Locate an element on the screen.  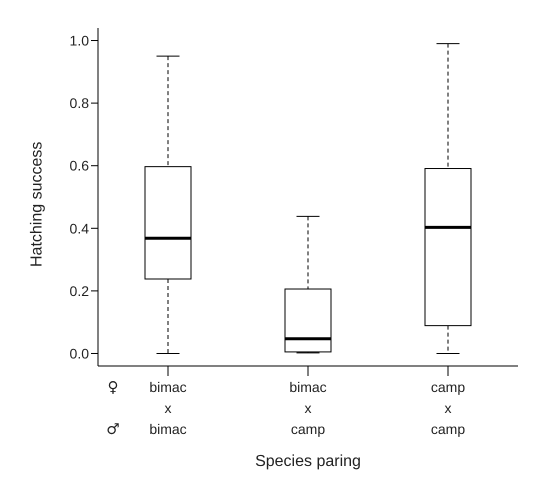
x-axis-title: Species paring is located at coordinates (308, 461).